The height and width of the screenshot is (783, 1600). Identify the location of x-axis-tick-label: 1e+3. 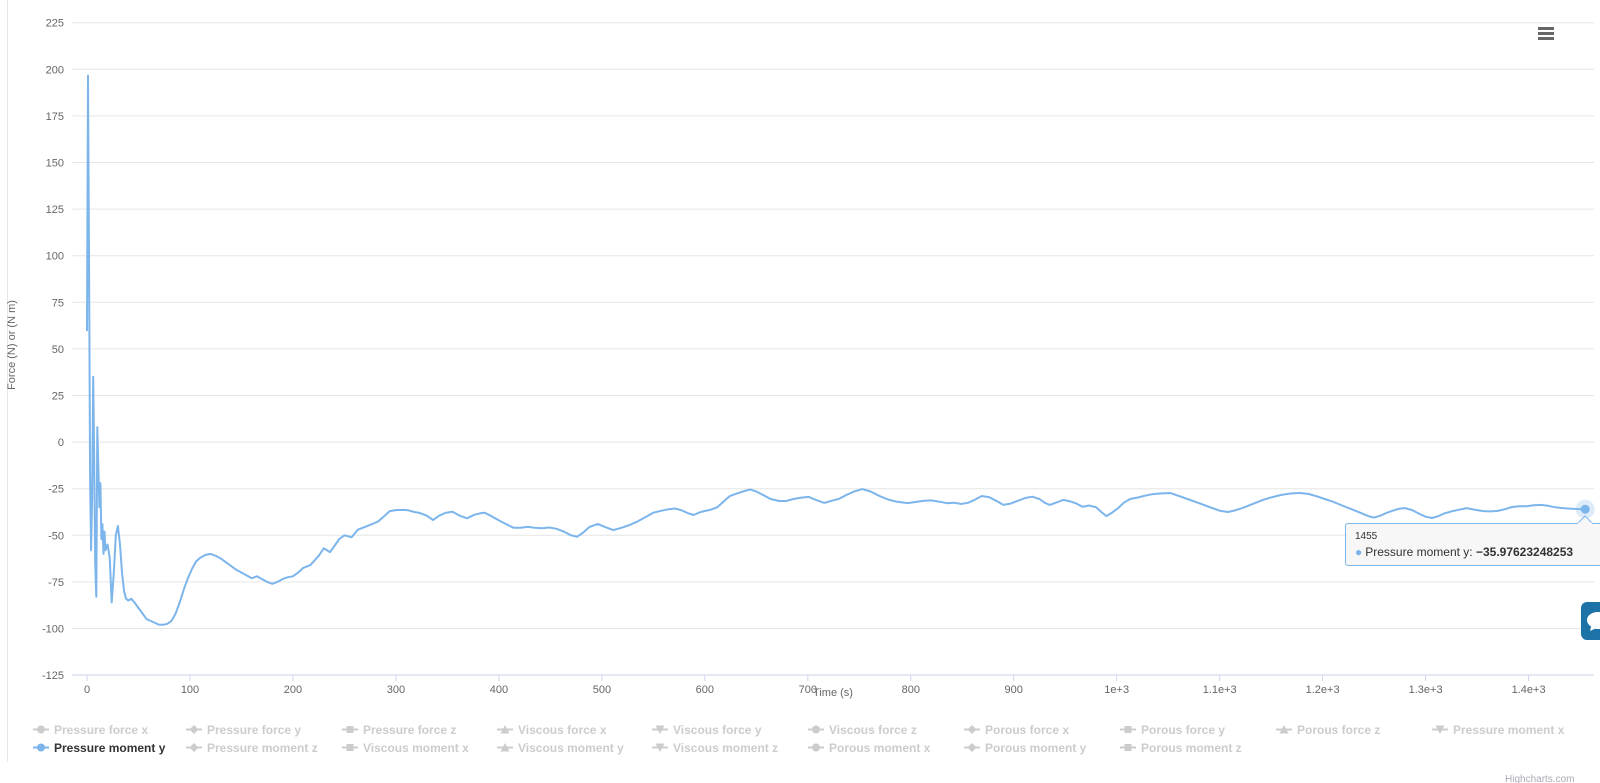
(1116, 690).